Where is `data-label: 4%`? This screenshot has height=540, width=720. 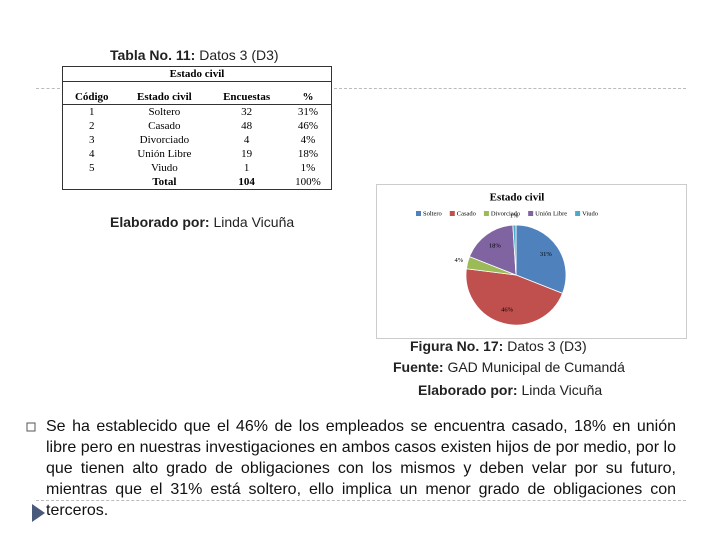
data-label: 4% is located at coordinates (459, 260).